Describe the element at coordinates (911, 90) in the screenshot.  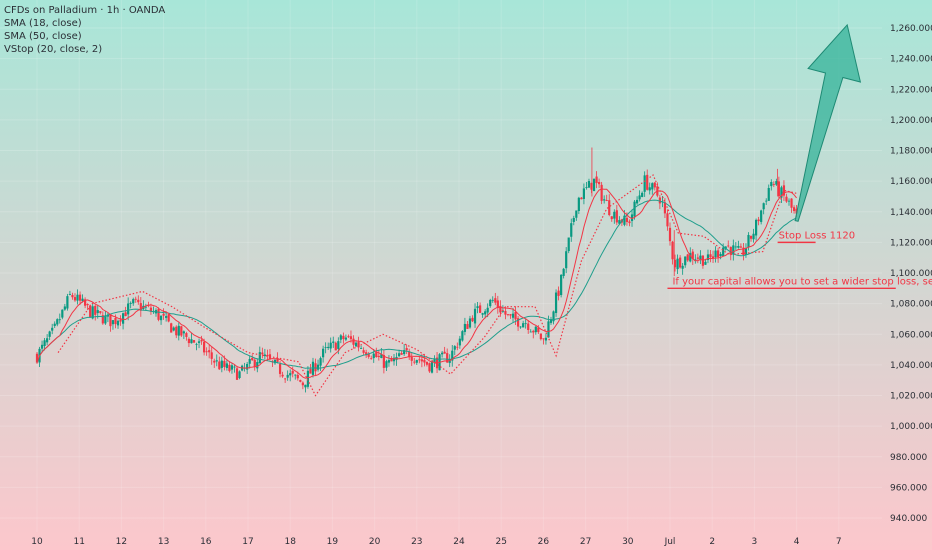
I see `price-tick-label: 1,220.000` at that location.